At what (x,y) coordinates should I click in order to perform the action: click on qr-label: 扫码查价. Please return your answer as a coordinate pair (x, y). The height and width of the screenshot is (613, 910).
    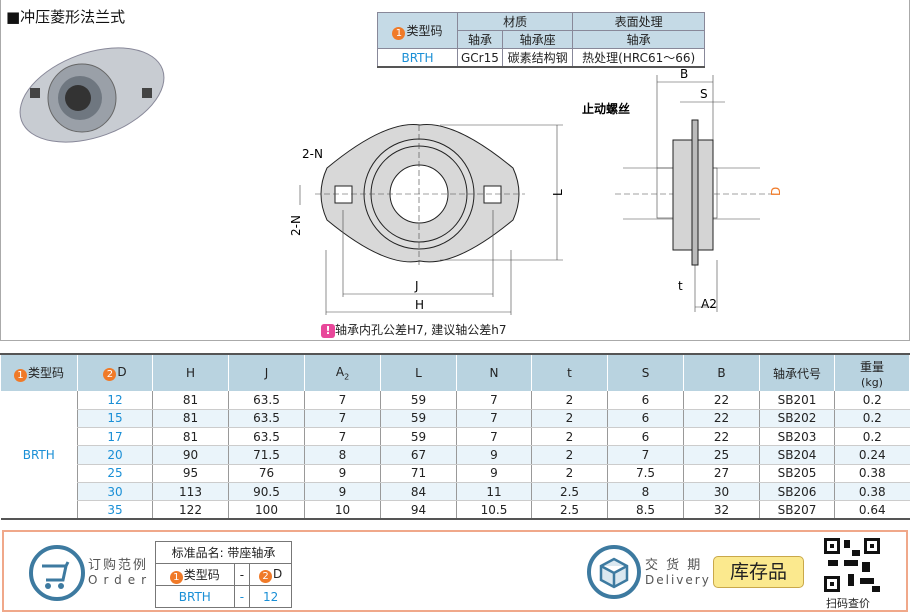
    Looking at the image, I should click on (848, 603).